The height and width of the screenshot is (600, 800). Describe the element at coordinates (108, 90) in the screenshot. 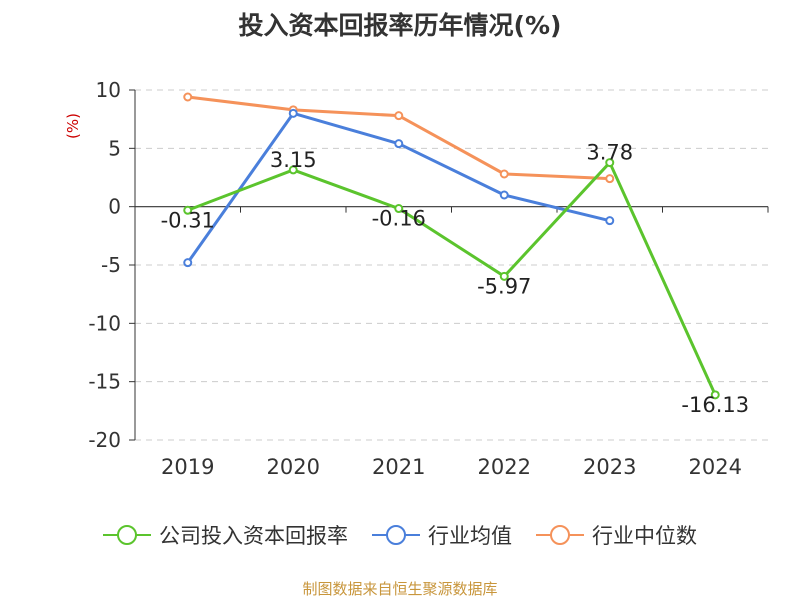

I see `y-tick-label: 10` at that location.